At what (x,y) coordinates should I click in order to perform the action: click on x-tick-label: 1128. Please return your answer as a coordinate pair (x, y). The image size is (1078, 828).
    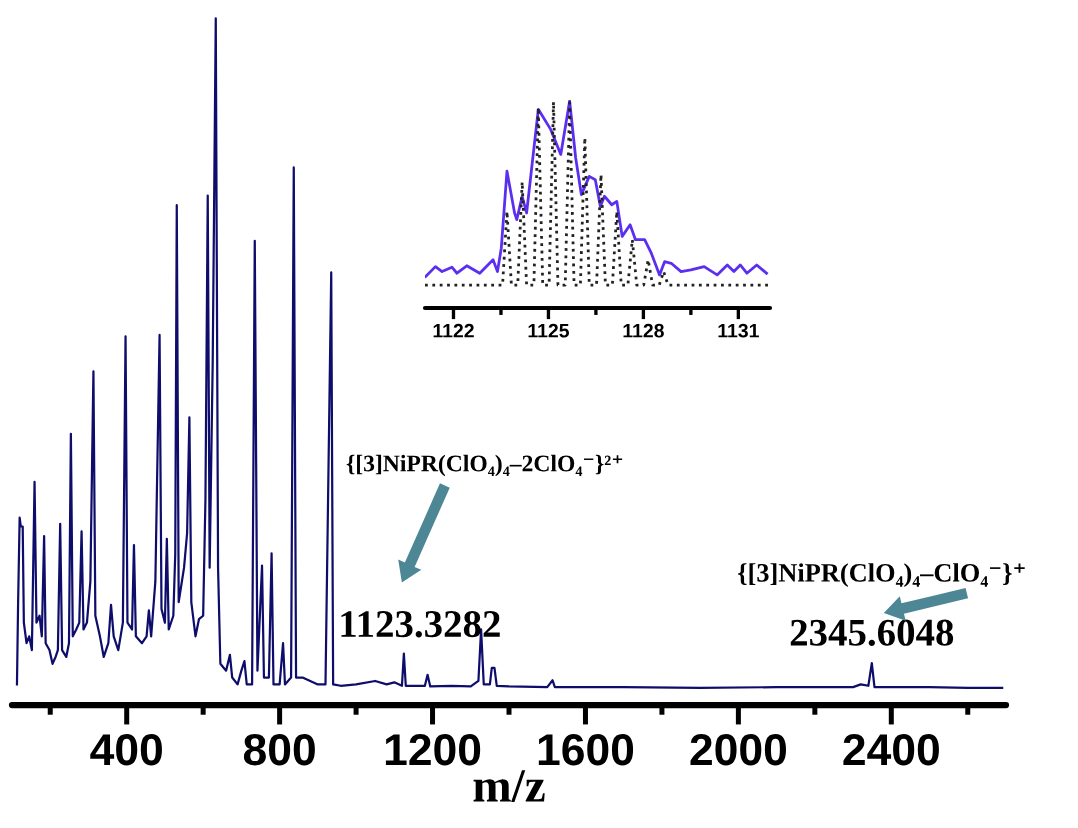
    Looking at the image, I should click on (643, 330).